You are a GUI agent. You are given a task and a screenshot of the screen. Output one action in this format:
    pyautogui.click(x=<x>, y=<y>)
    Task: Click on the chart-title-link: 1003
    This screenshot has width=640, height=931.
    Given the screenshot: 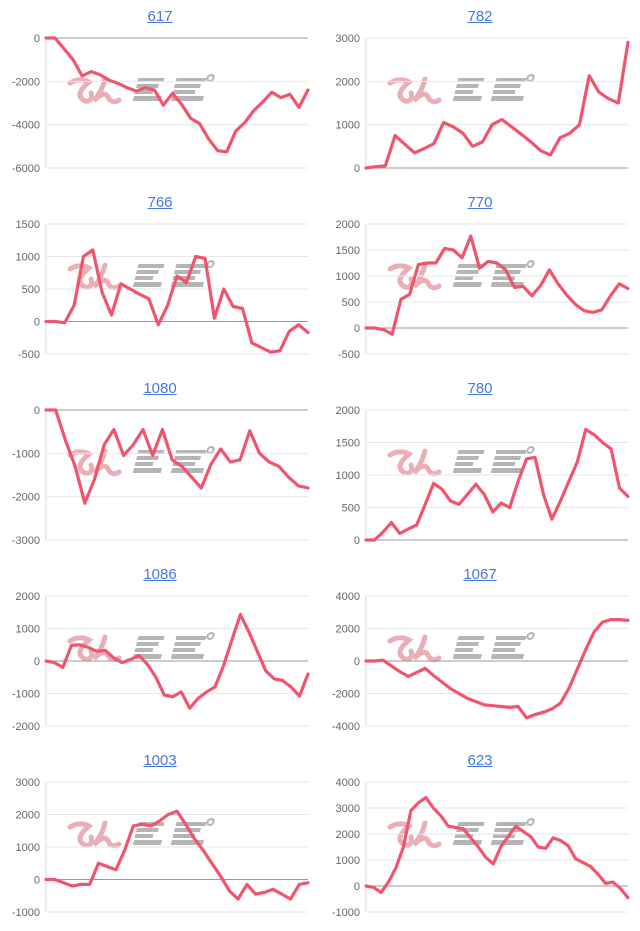 What is the action you would take?
    pyautogui.click(x=160, y=760)
    